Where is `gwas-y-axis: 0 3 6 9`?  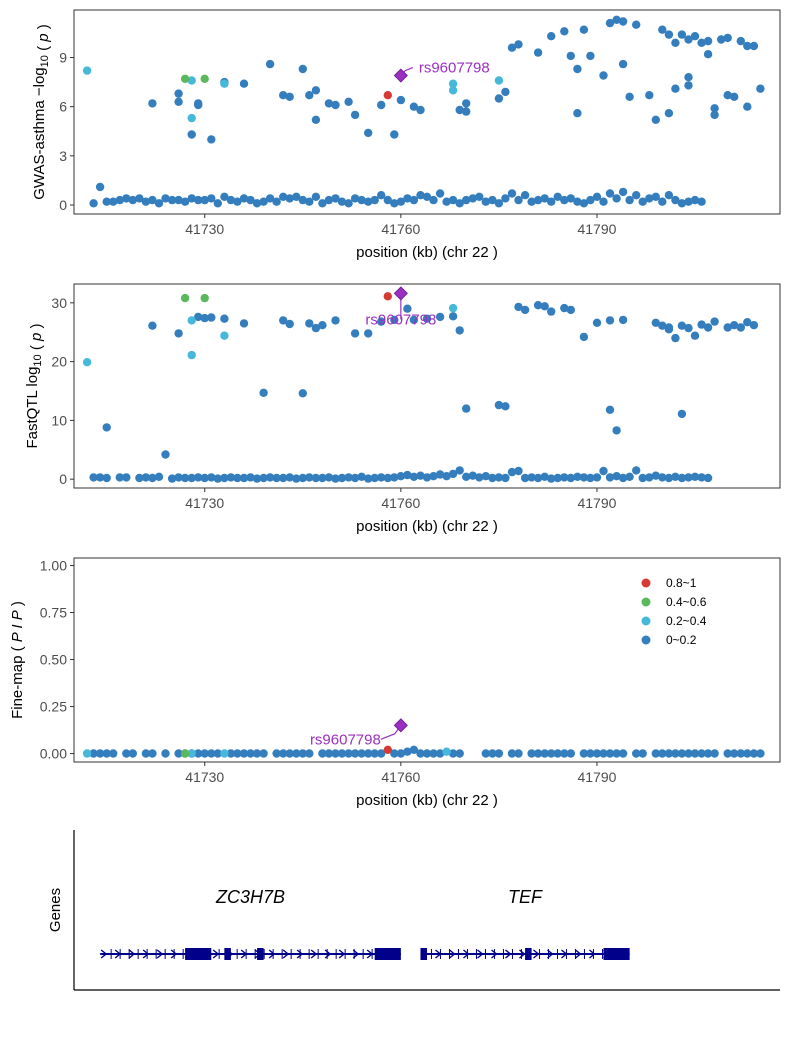 gwas-y-axis: 0 3 6 9 is located at coordinates (66, 131).